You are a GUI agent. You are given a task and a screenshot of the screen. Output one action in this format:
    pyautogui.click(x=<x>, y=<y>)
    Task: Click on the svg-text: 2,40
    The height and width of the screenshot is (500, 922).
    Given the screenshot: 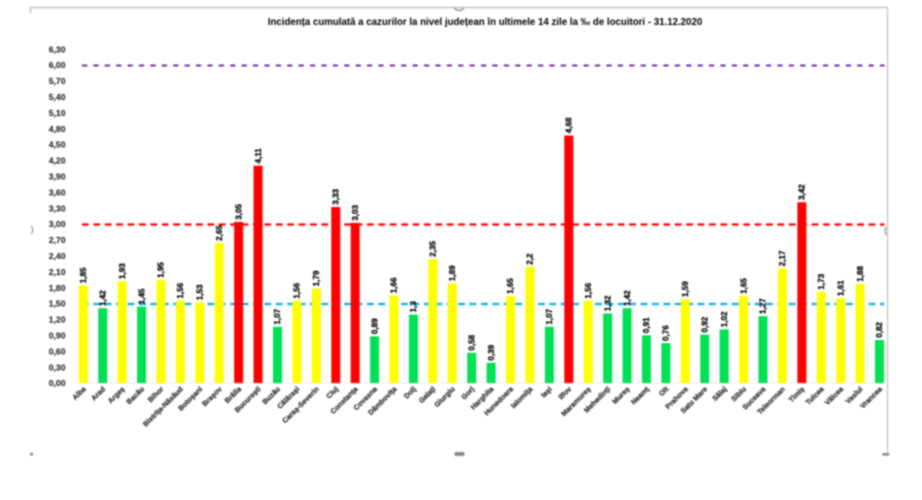 What is the action you would take?
    pyautogui.click(x=57, y=256)
    